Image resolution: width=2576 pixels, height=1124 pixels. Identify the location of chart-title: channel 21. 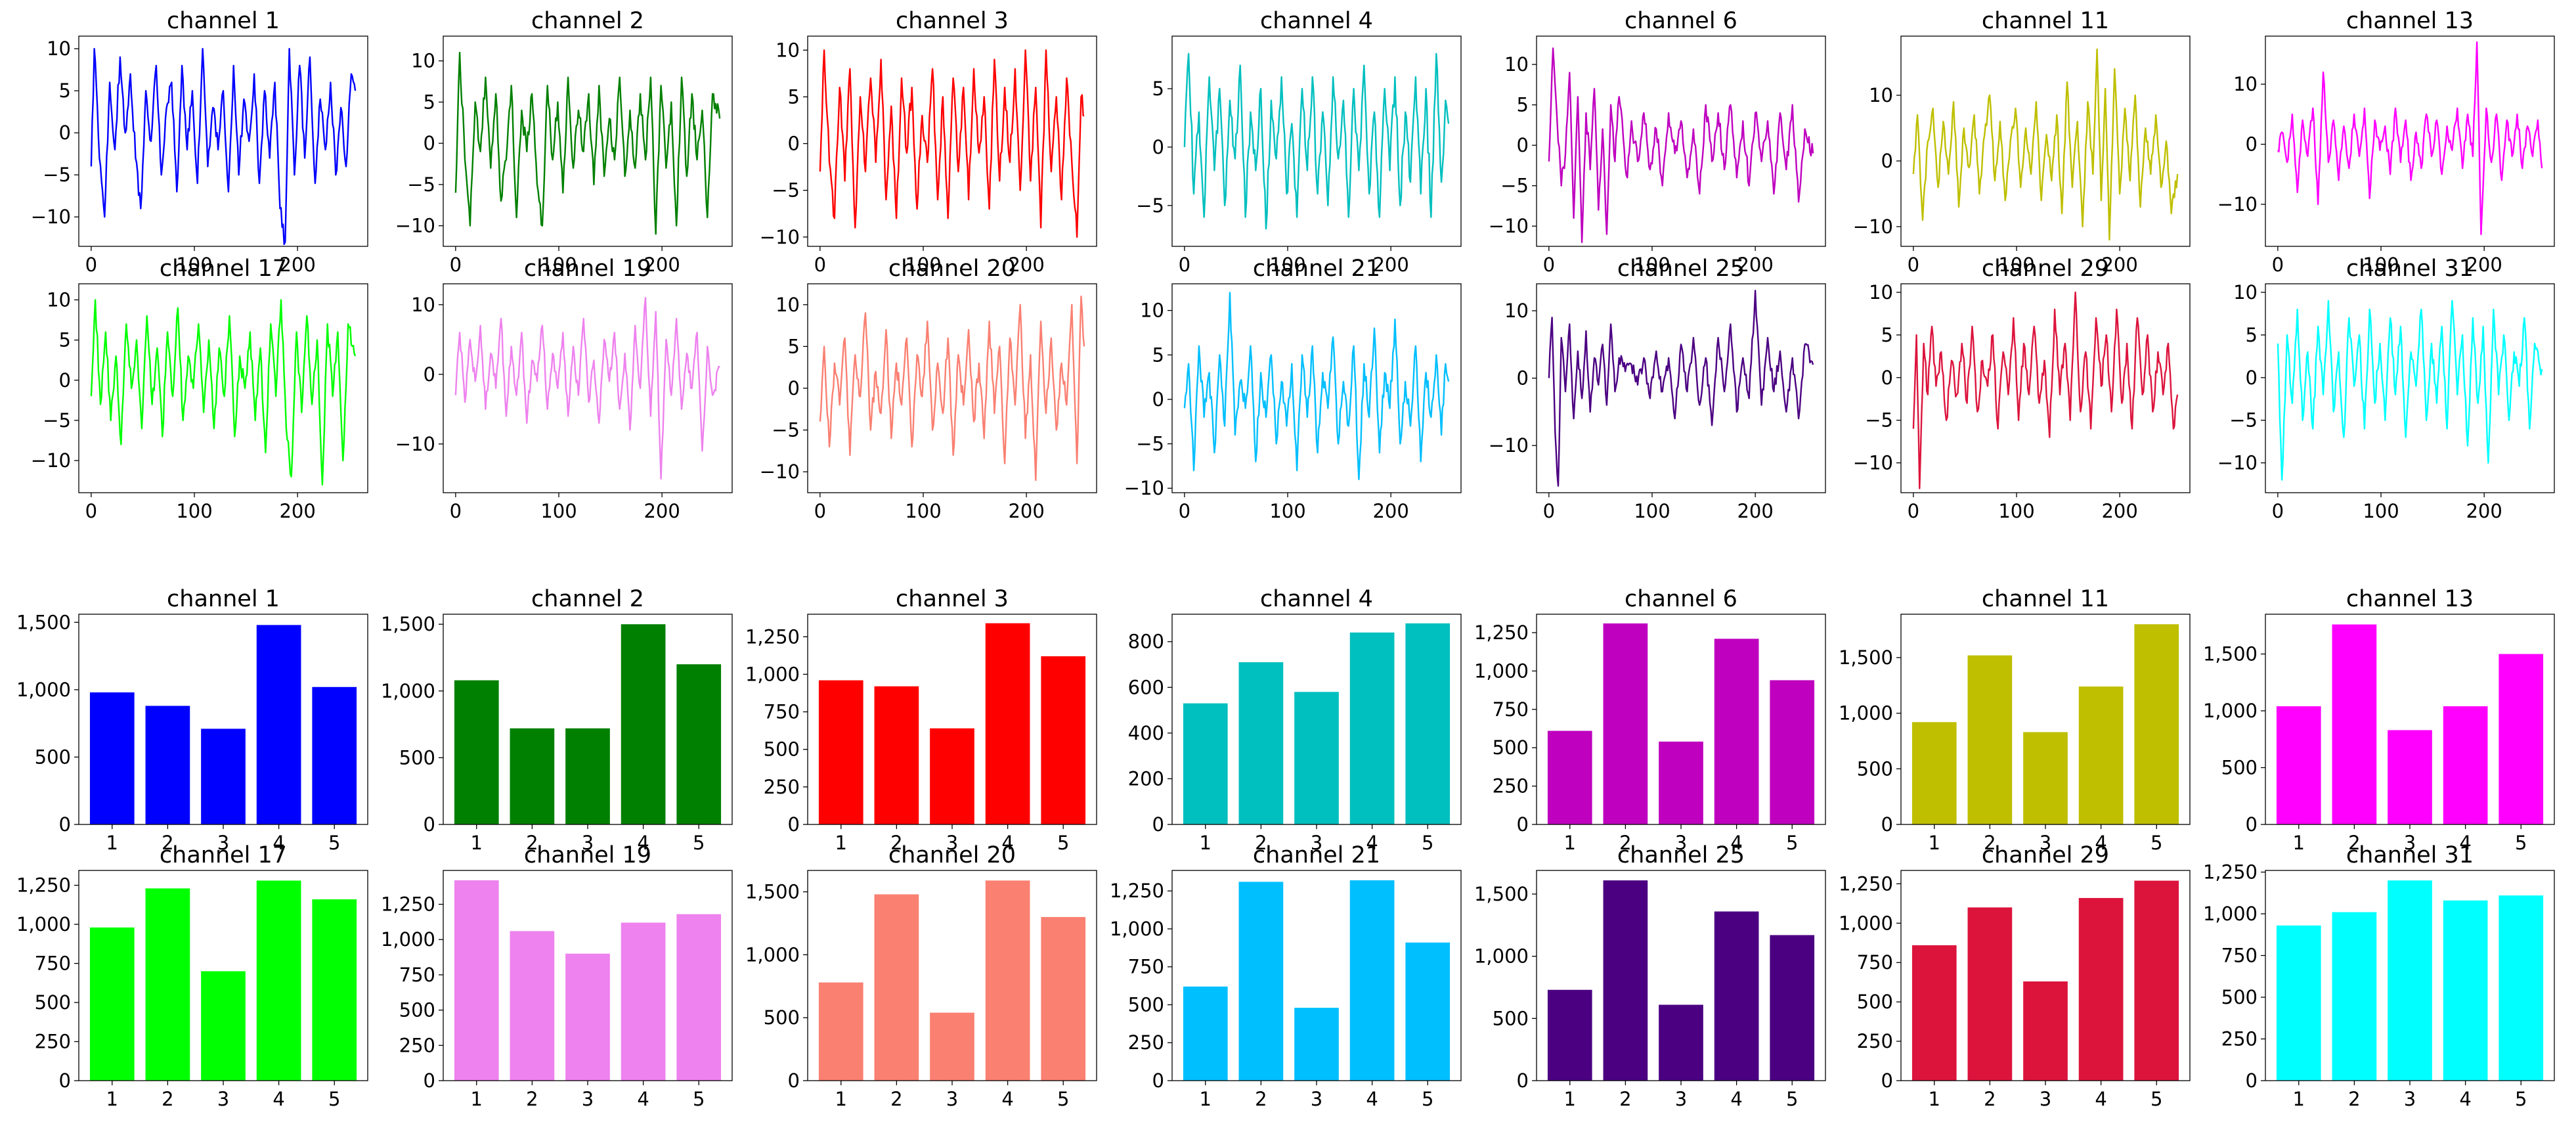
(1316, 269).